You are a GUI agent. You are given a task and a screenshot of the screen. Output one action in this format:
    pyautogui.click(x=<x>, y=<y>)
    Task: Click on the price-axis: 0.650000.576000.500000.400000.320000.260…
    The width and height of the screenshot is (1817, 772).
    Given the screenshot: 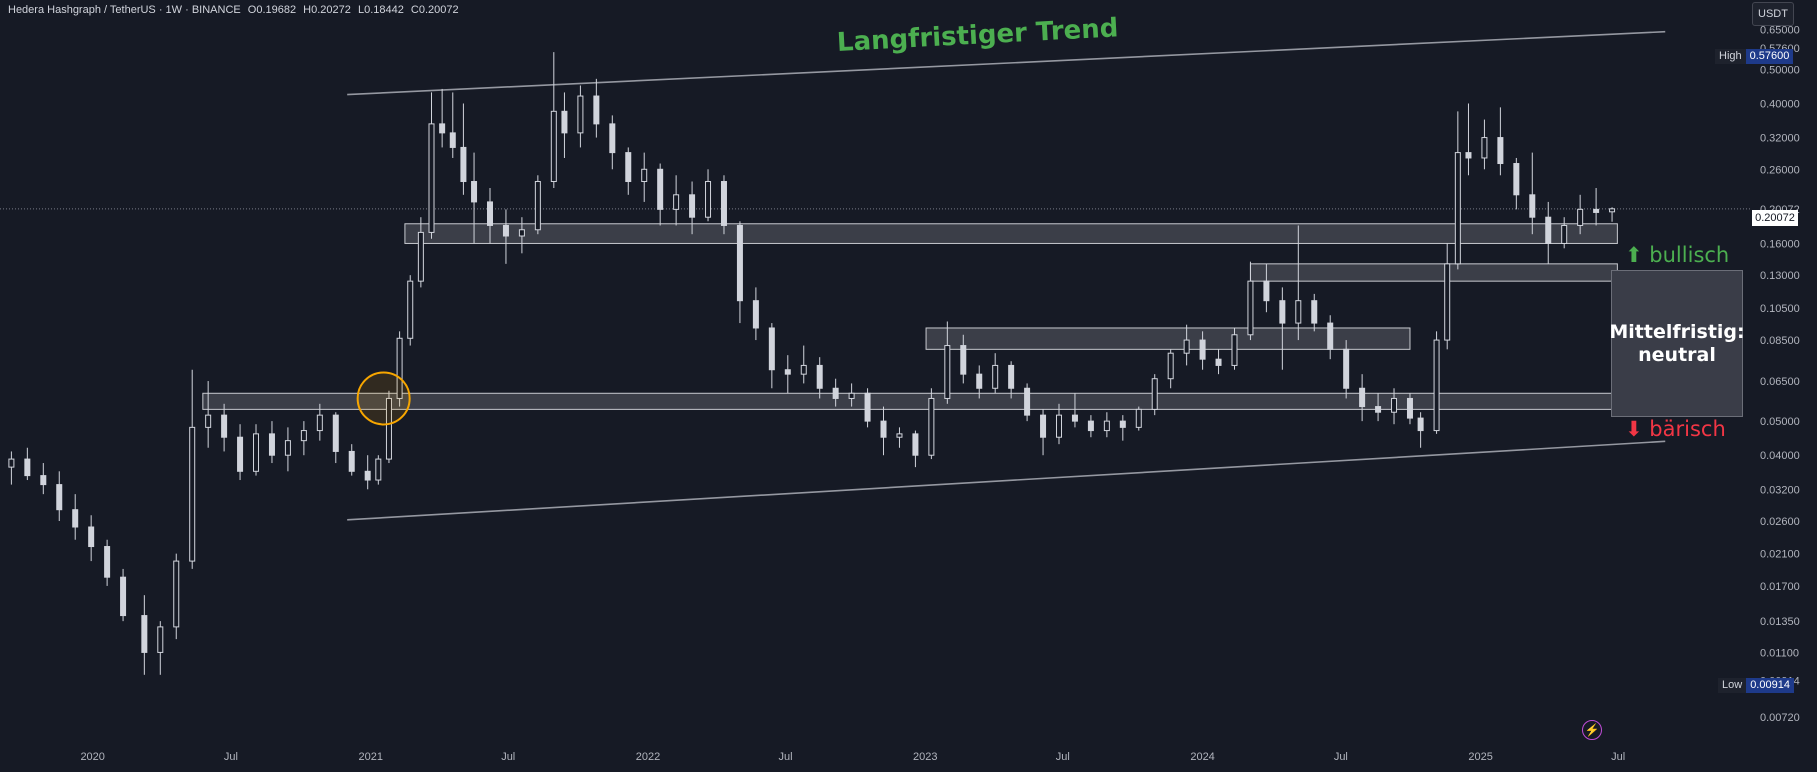 What is the action you would take?
    pyautogui.click(x=1780, y=374)
    